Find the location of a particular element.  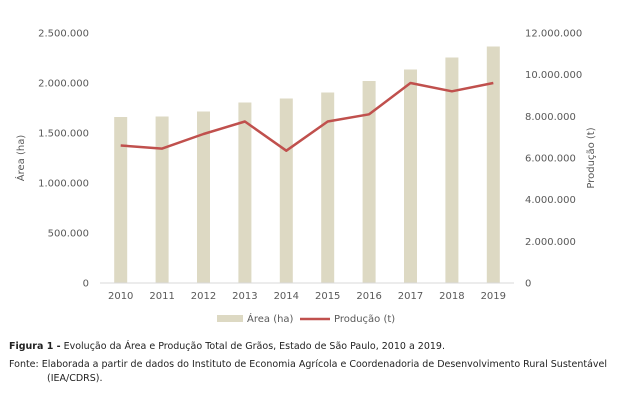

right-tick-1: 2.000.000 is located at coordinates (550, 242).